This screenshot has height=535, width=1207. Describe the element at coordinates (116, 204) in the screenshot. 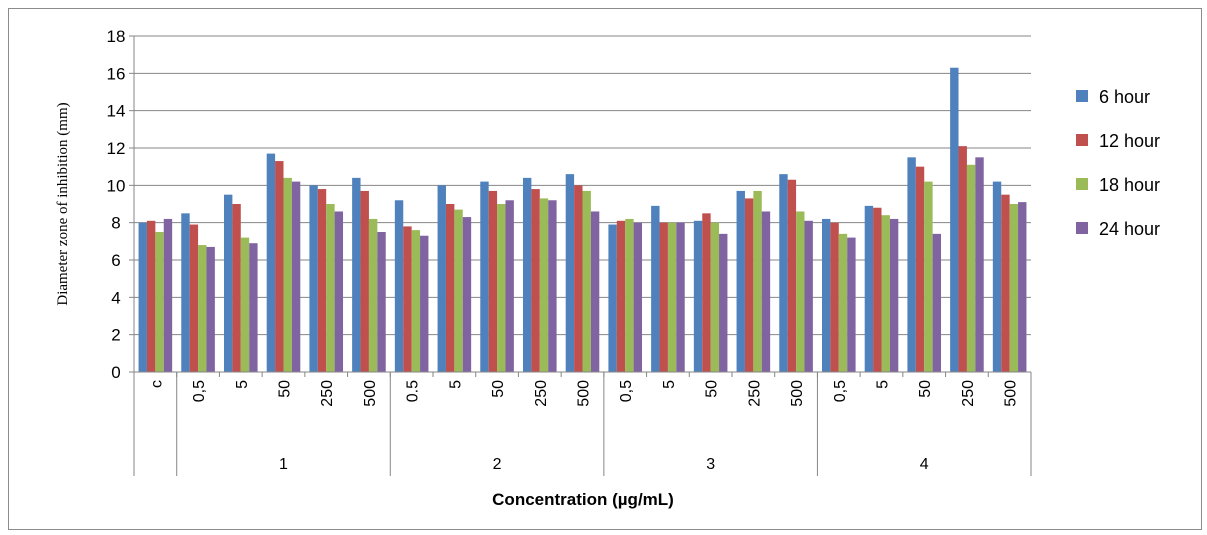

I see `y-tick-labels: 0 2 4 6 8 10 12 14 16 18` at that location.